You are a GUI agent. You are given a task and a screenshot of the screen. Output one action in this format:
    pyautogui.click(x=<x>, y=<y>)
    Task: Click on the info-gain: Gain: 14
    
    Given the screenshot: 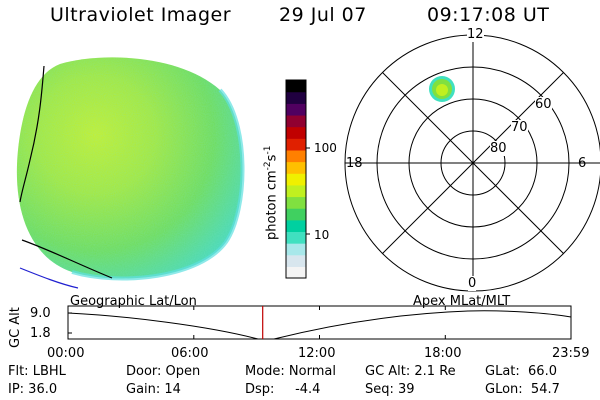 What is the action you would take?
    pyautogui.click(x=153, y=389)
    